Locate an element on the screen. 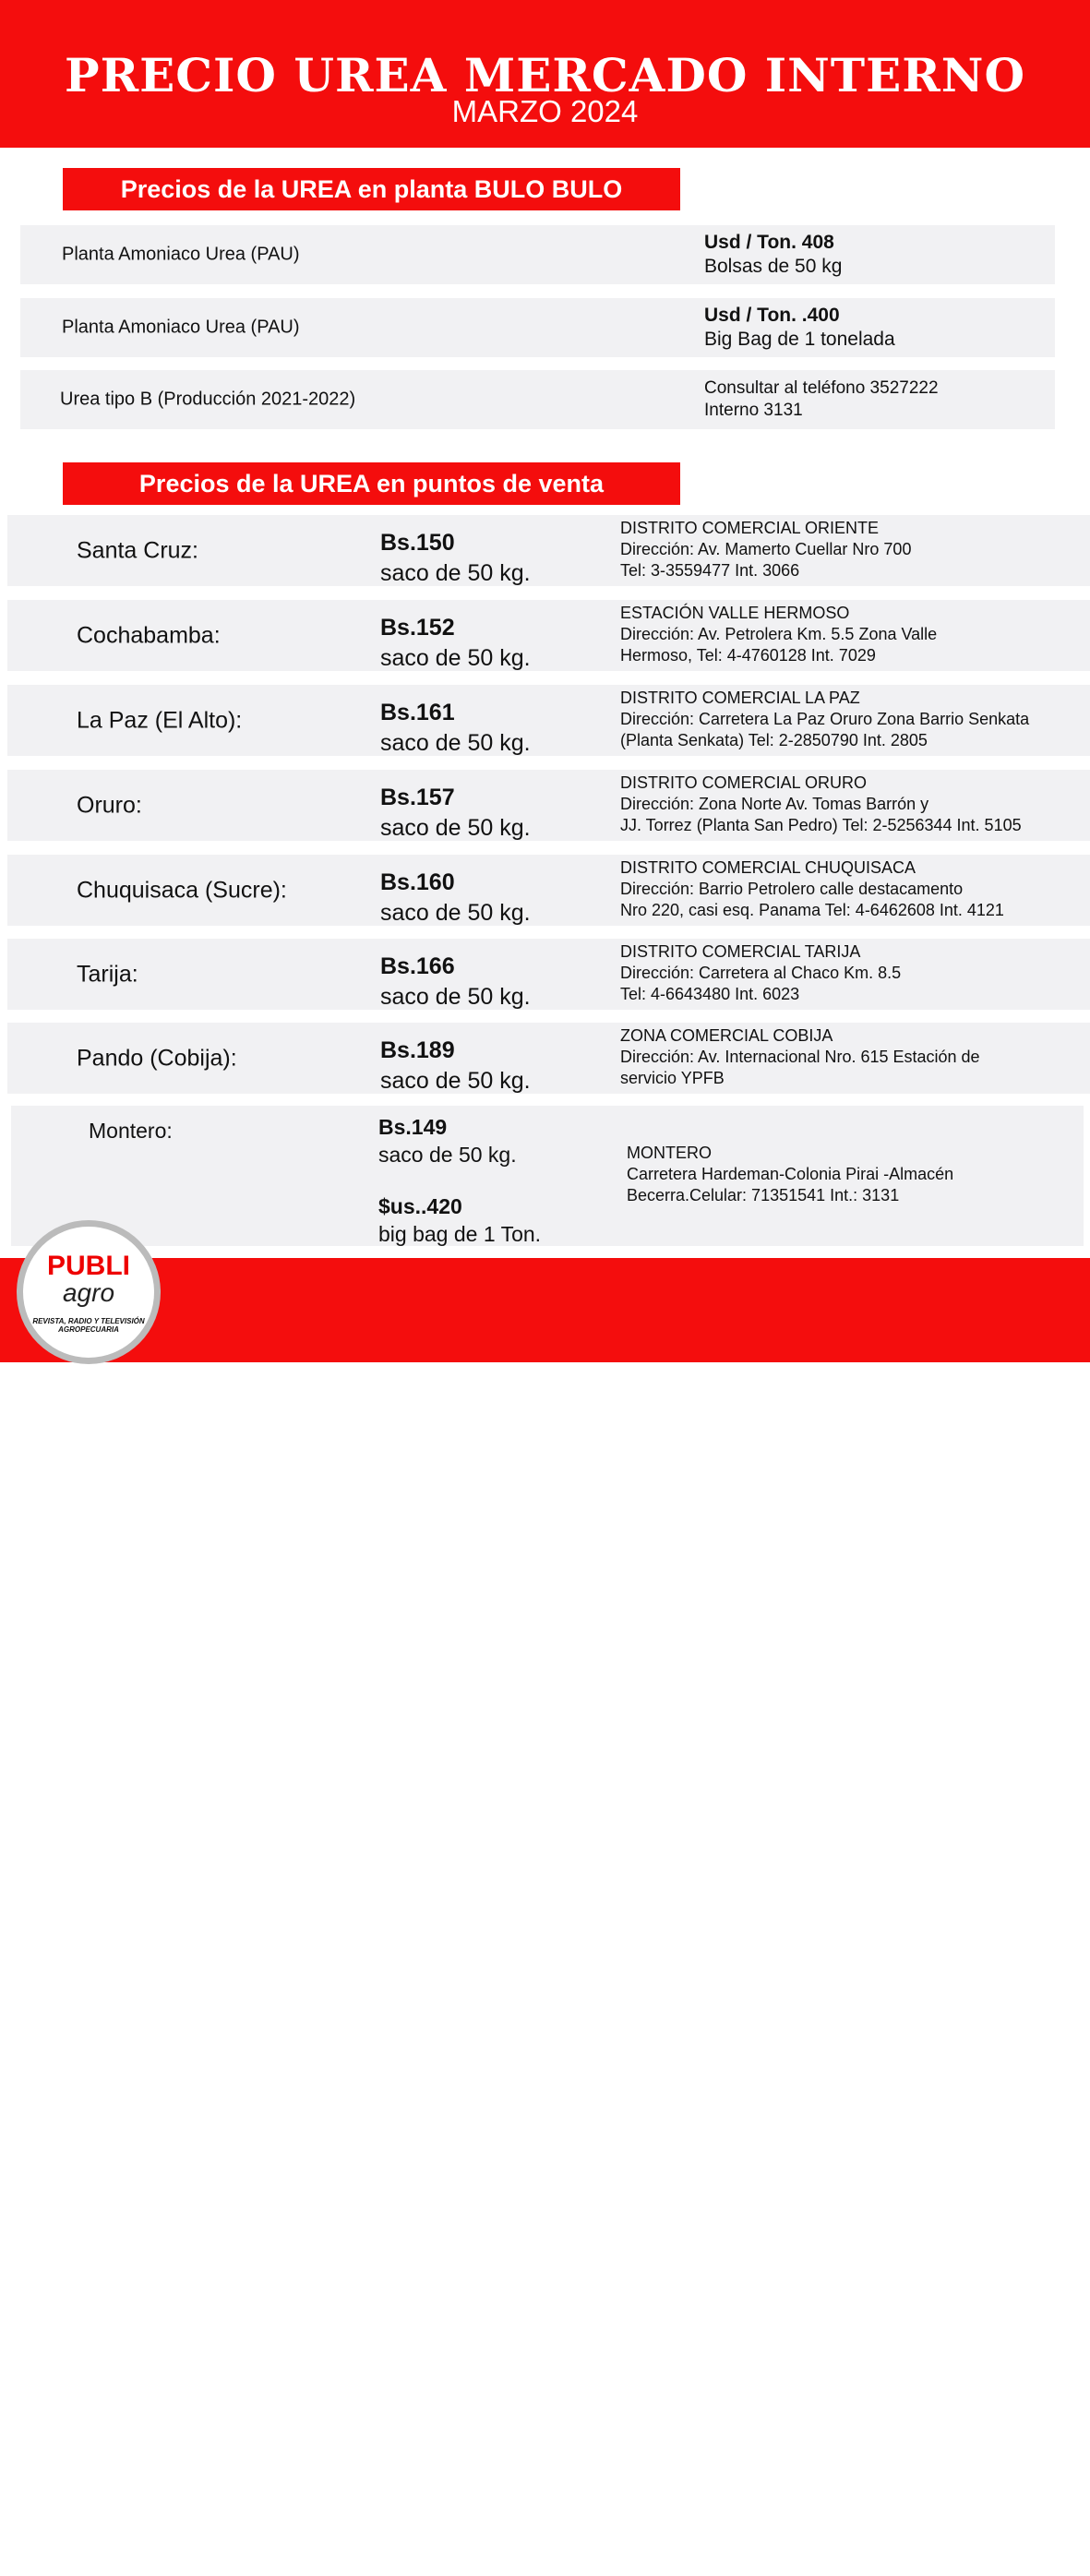 The height and width of the screenshot is (2576, 1090). header-banner: PRECIO UREA MERCADO INTERNO MARZO 2024 is located at coordinates (545, 74).